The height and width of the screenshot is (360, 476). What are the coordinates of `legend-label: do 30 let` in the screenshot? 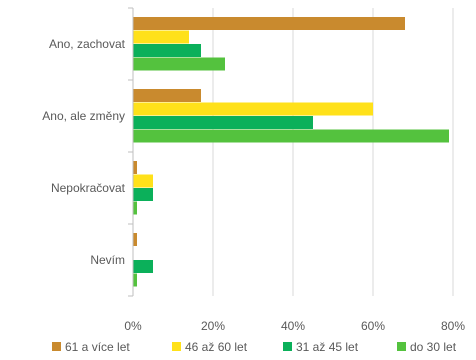 It's located at (433, 347).